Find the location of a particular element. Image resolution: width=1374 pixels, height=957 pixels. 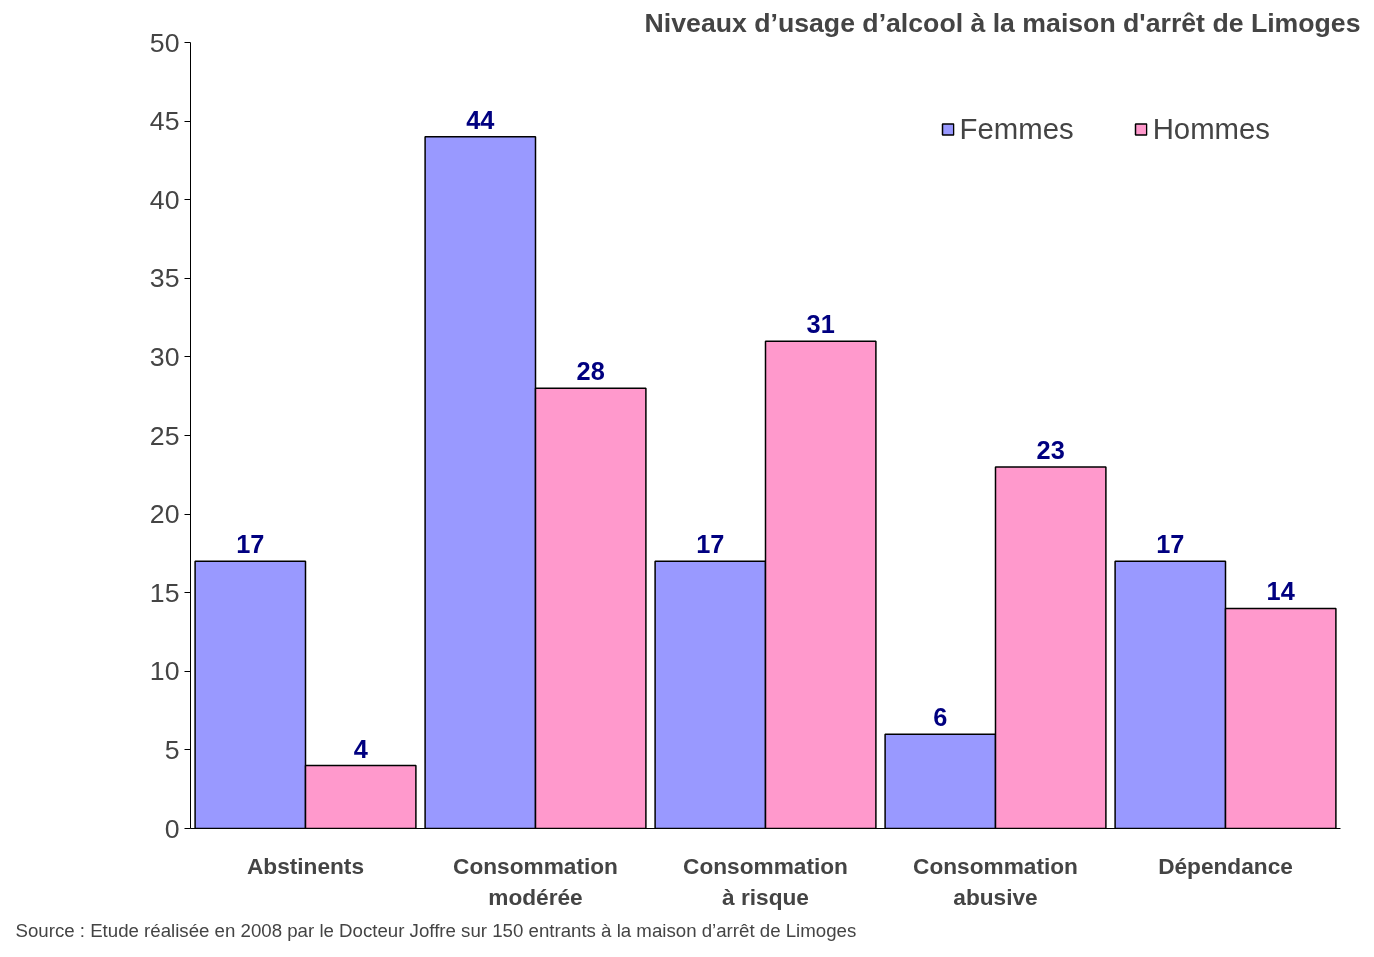

x-tick-label: Consommation à risque is located at coordinates (765, 881).